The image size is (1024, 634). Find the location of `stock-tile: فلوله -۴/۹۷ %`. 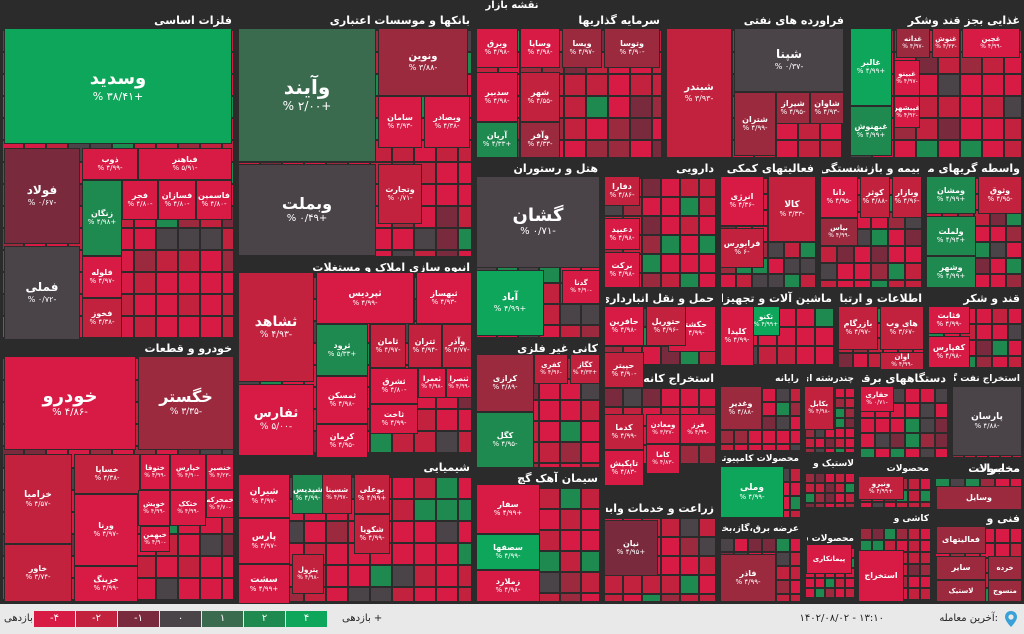

stock-tile: فلوله -۴/۹۷ % is located at coordinates (102, 277).